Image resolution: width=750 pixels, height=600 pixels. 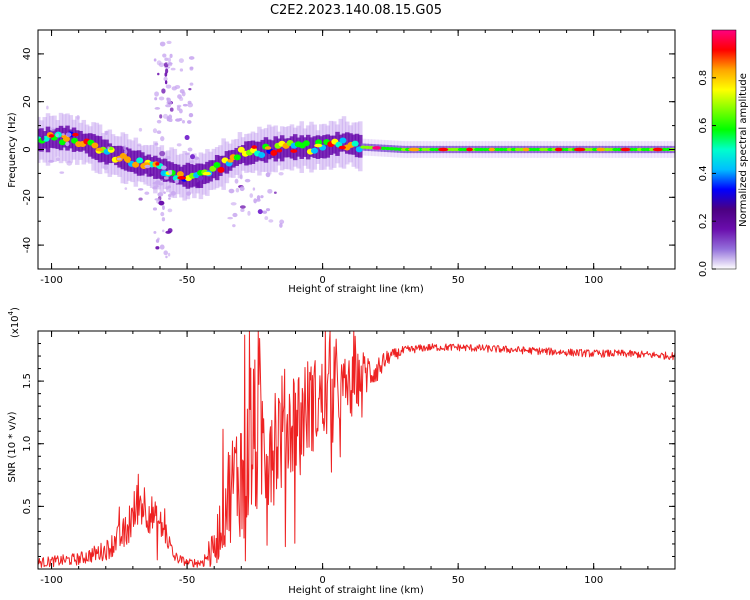 I want to click on snr-ytick-label: 1.0, so click(x=27, y=444).